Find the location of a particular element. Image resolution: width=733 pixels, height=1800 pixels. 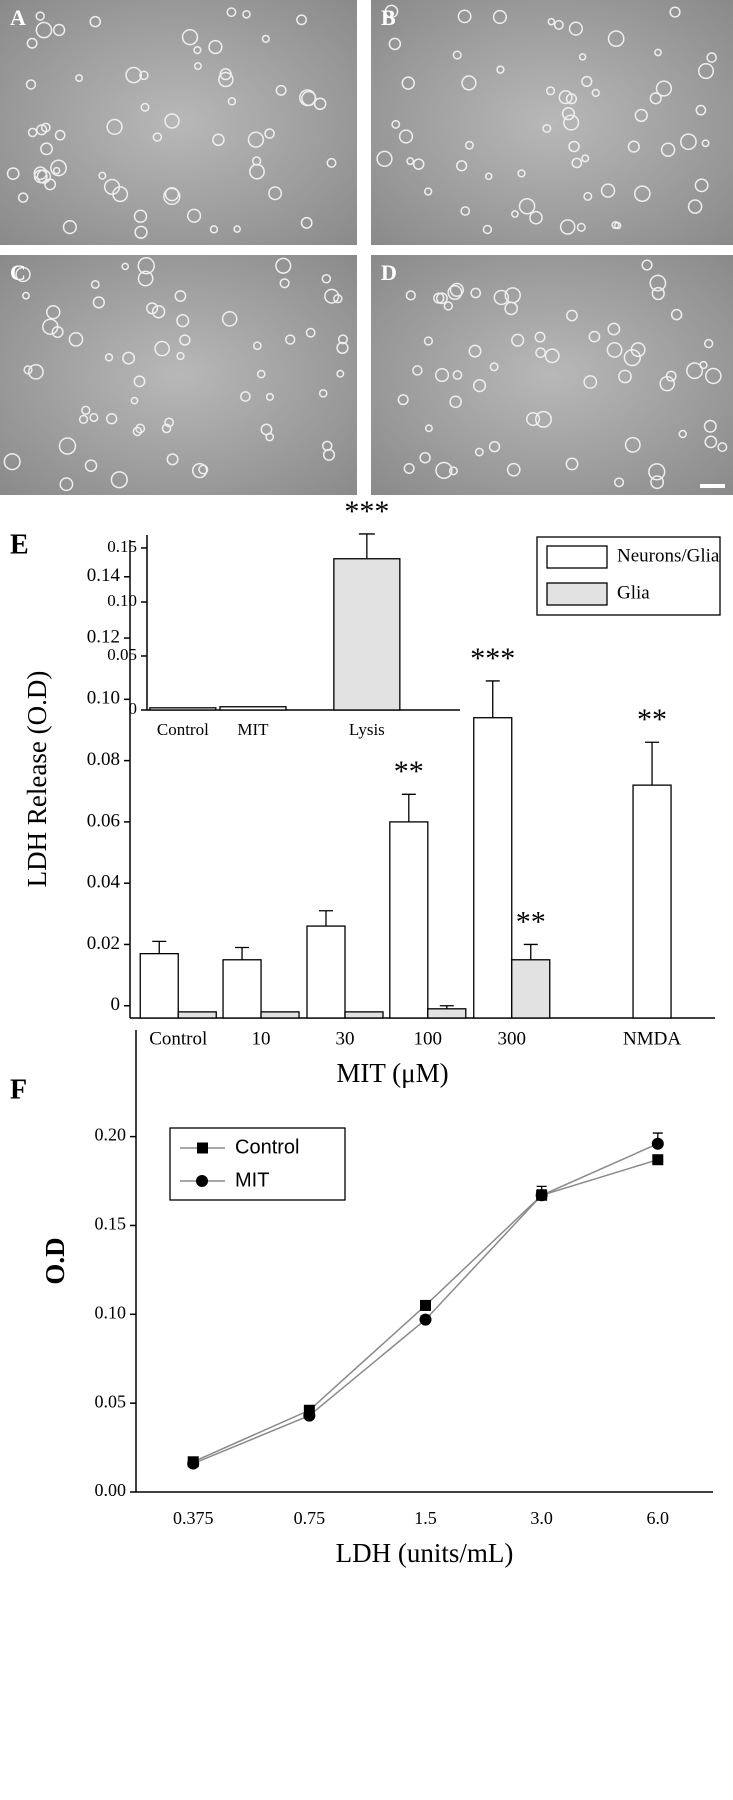

panel-label: C is located at coordinates (18, 272).